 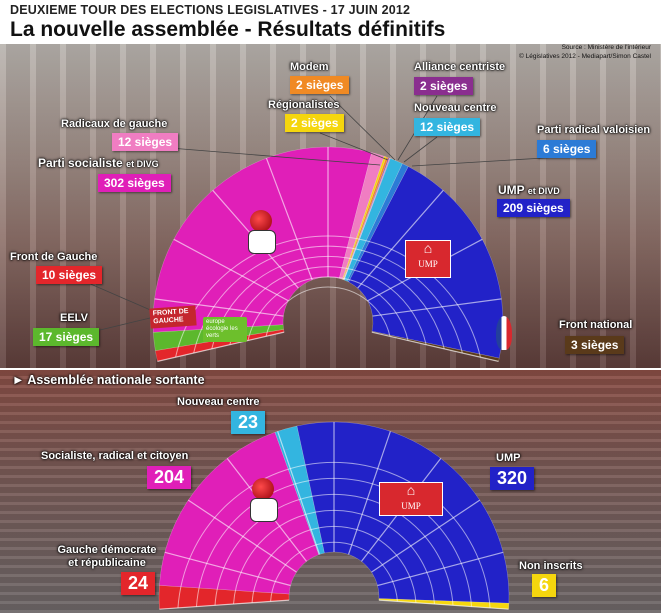 I want to click on label-nouveau-centre: Nouveau centre, so click(x=455, y=108).